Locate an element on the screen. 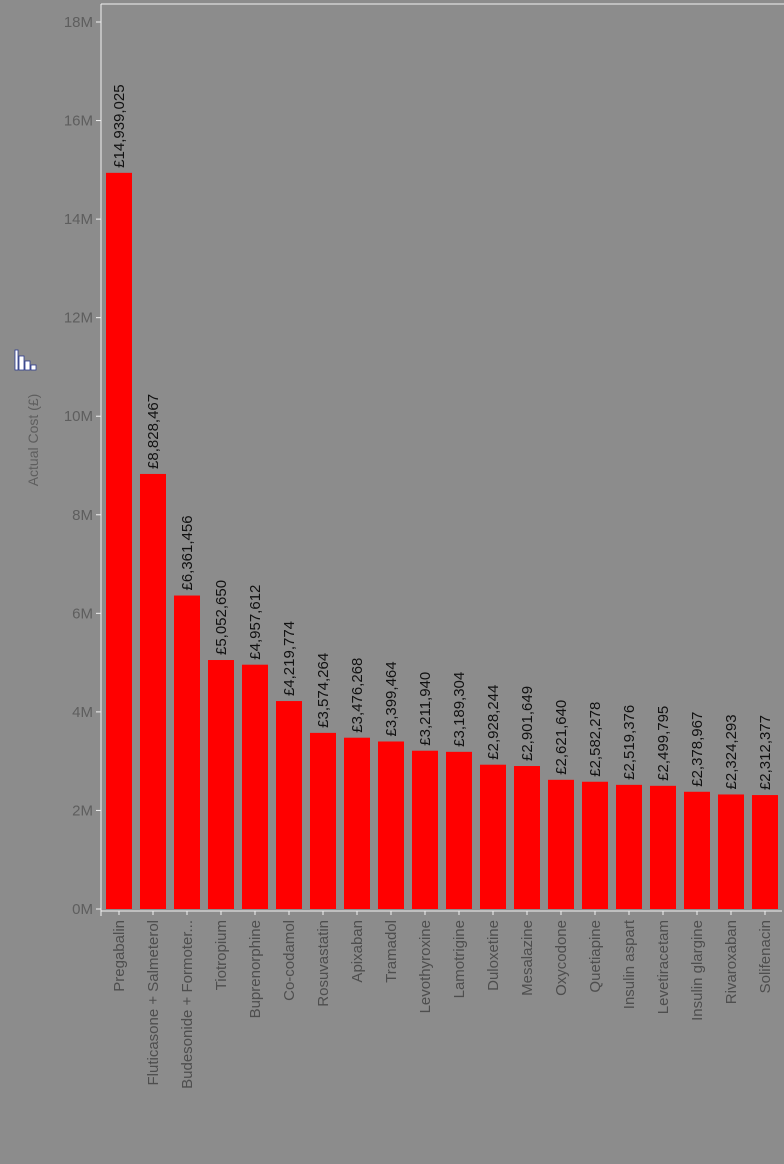 The width and height of the screenshot is (784, 1164). x-tick-label: Buprenorphine is located at coordinates (255, 969).